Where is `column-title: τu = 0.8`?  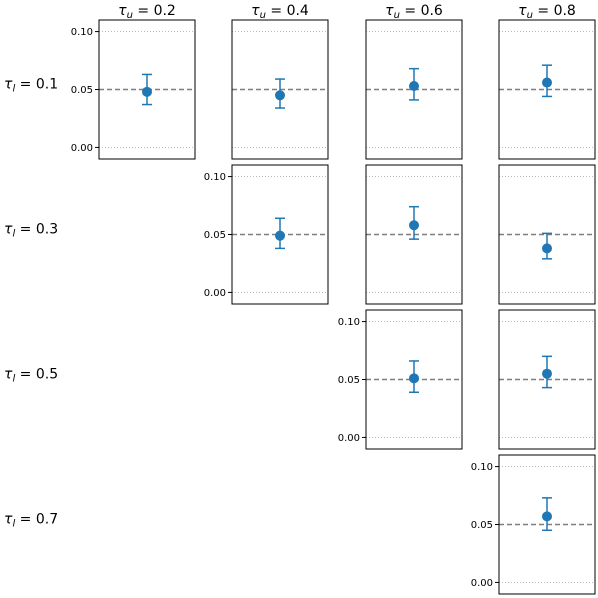
column-title: τu = 0.8 is located at coordinates (547, 12).